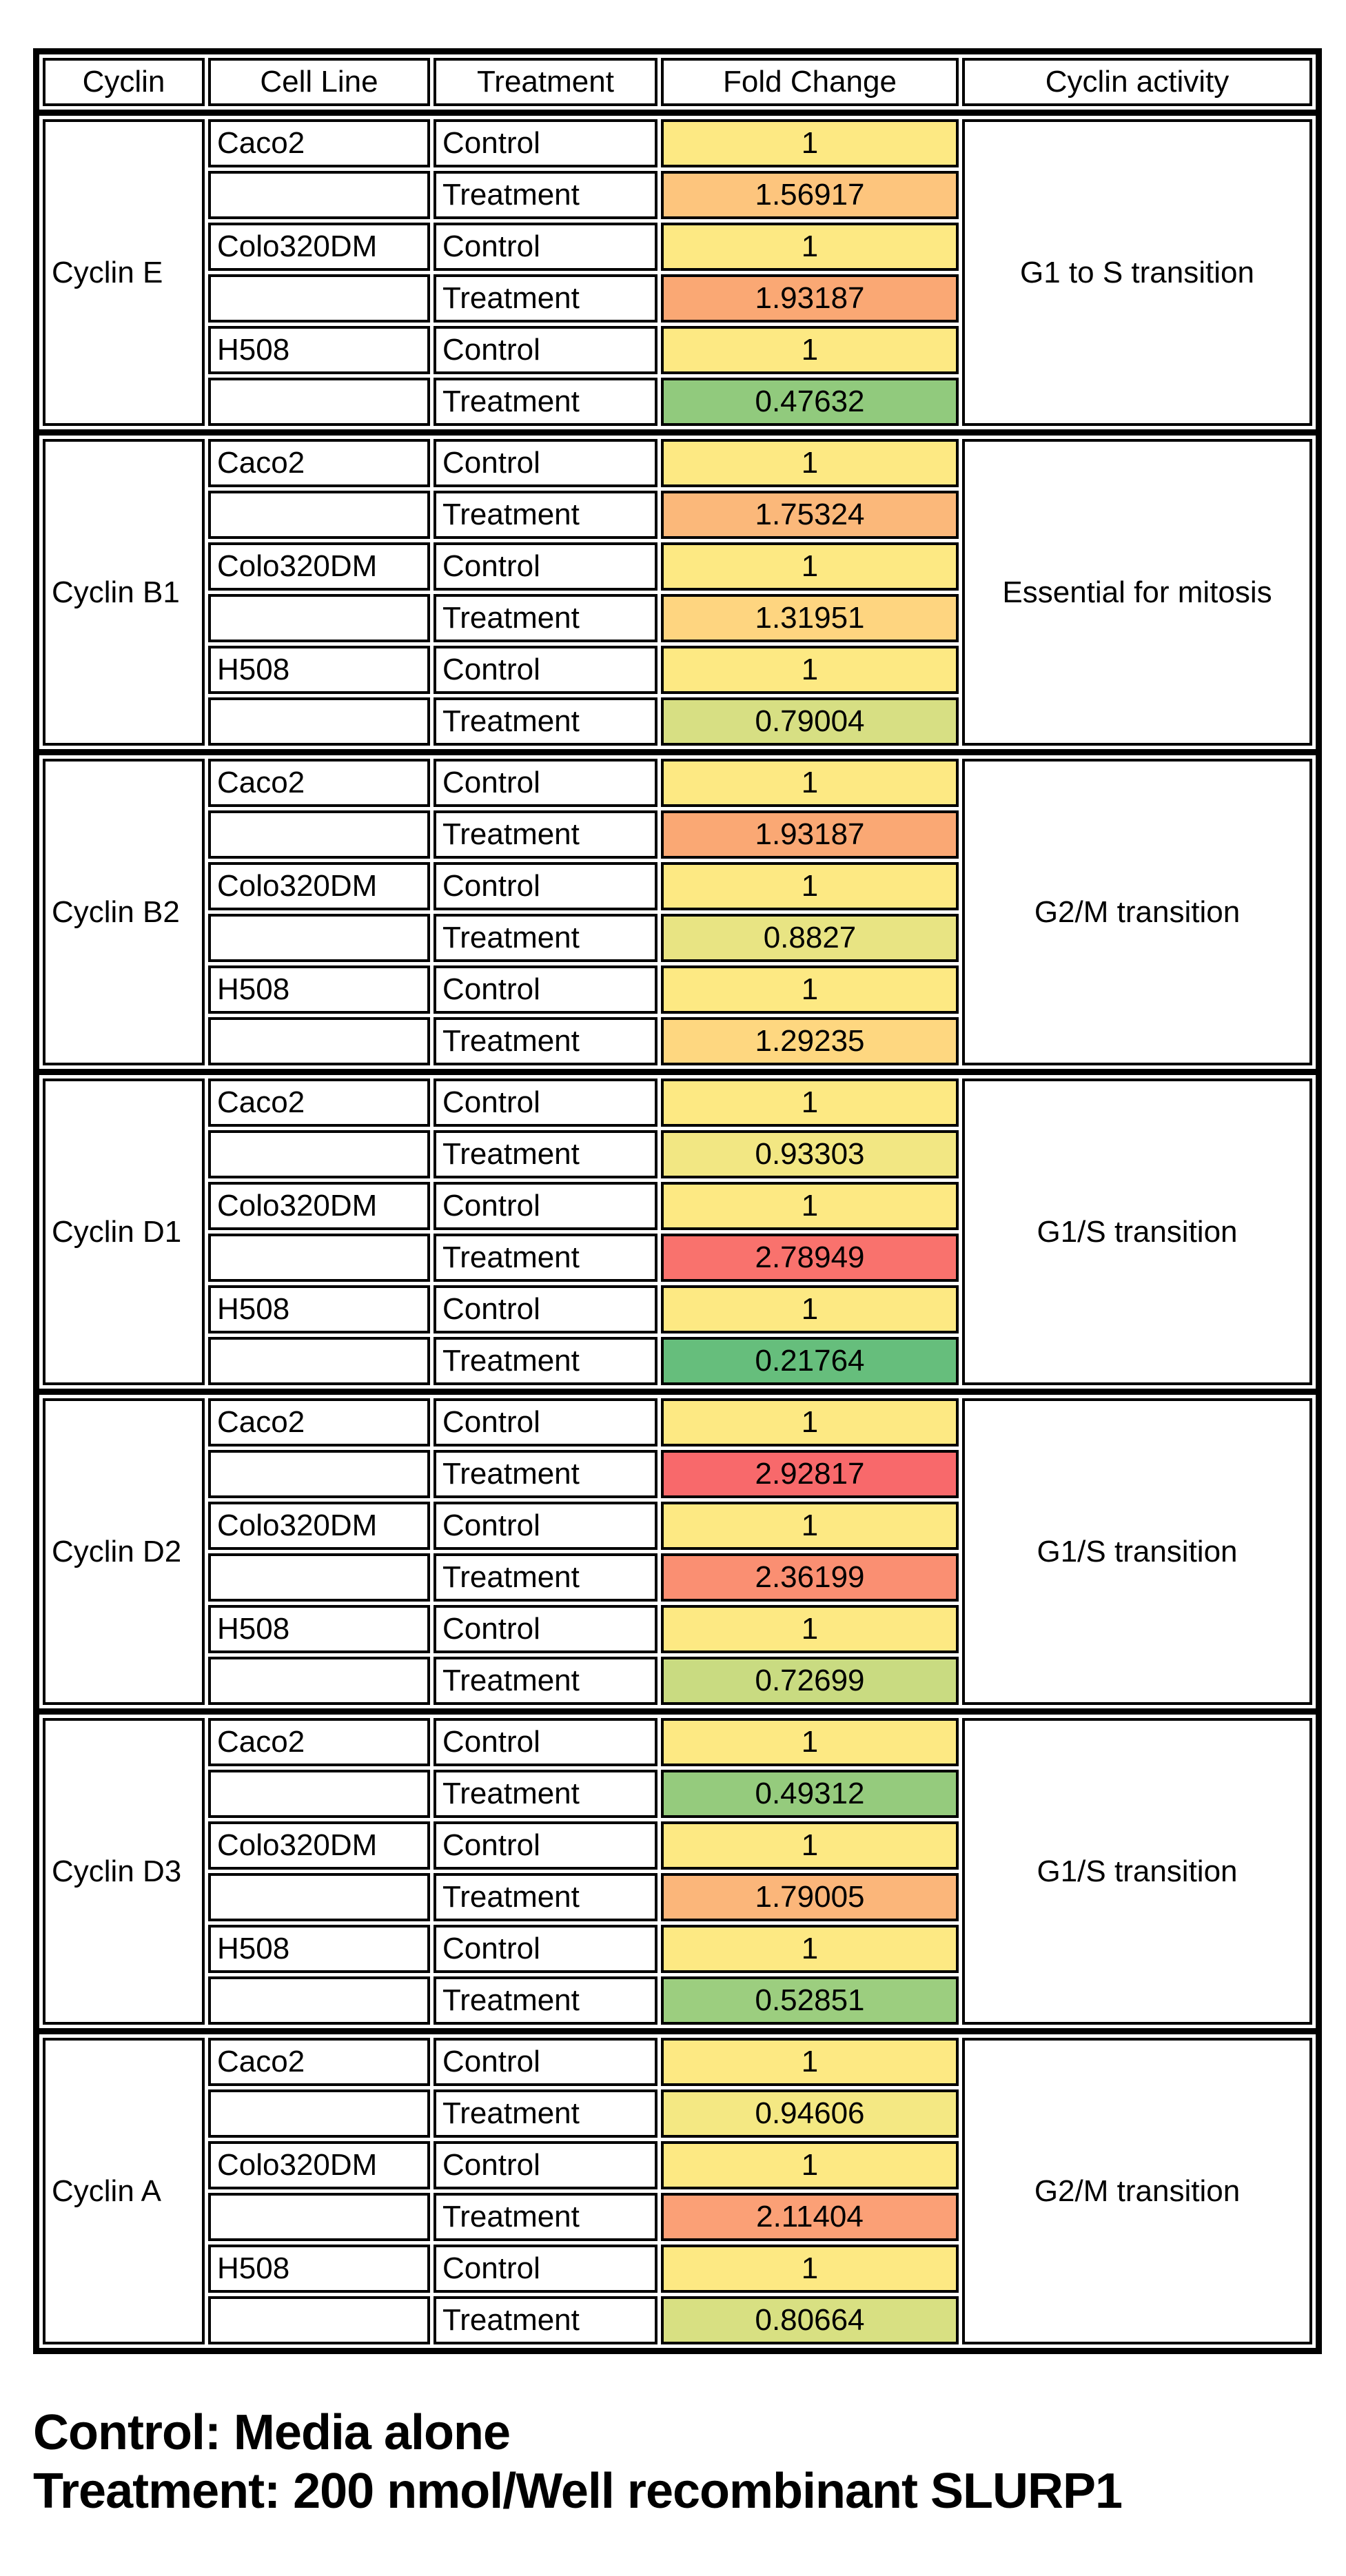  Describe the element at coordinates (810, 1897) in the screenshot. I see `fold-change-cell: 1.79005` at that location.